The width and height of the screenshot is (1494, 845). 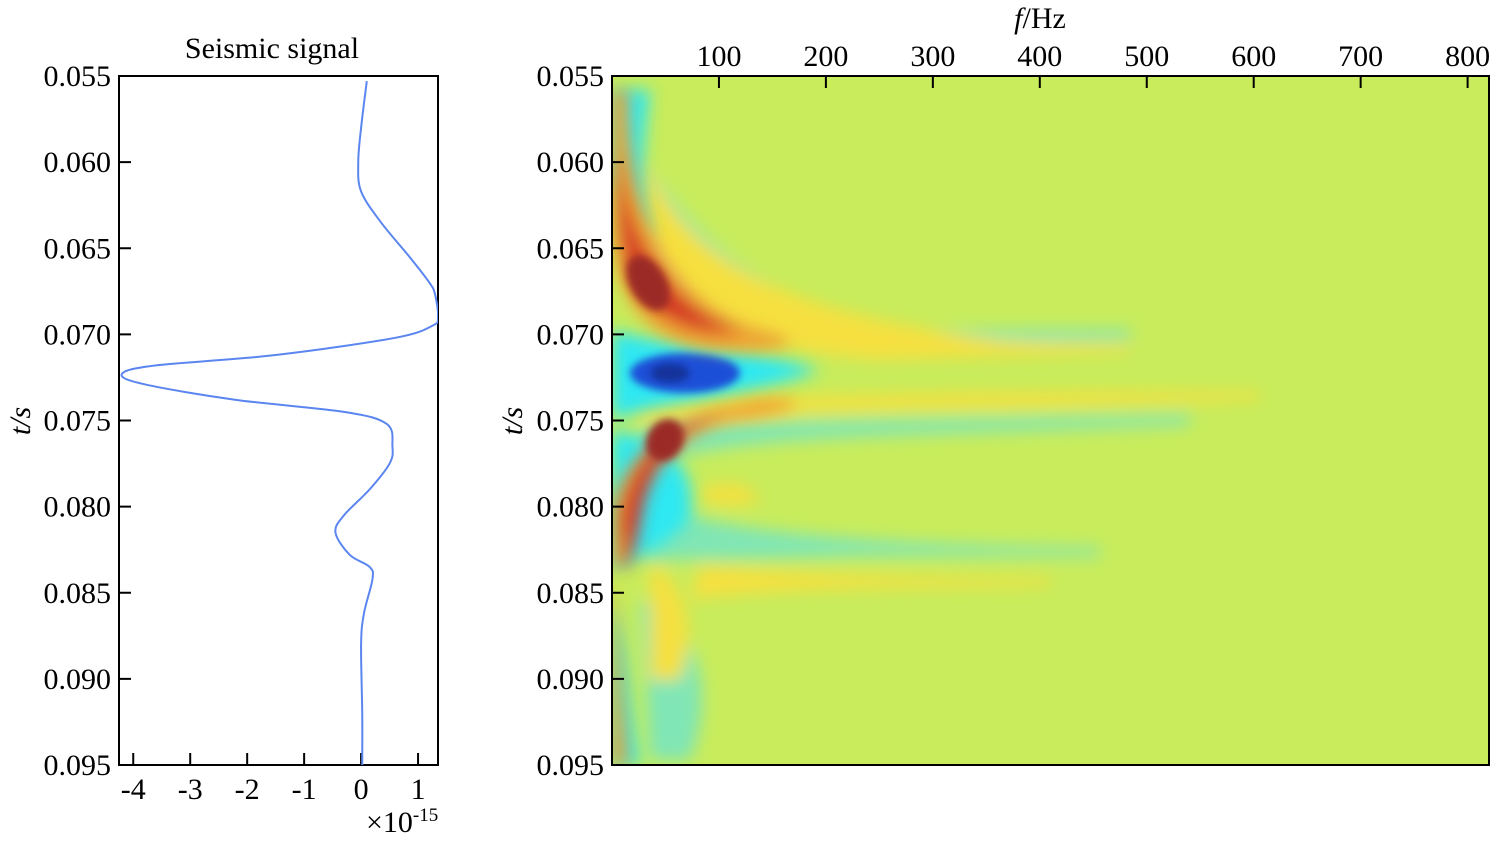 I want to click on right-x-tick-label-6: 700, so click(x=1360, y=56).